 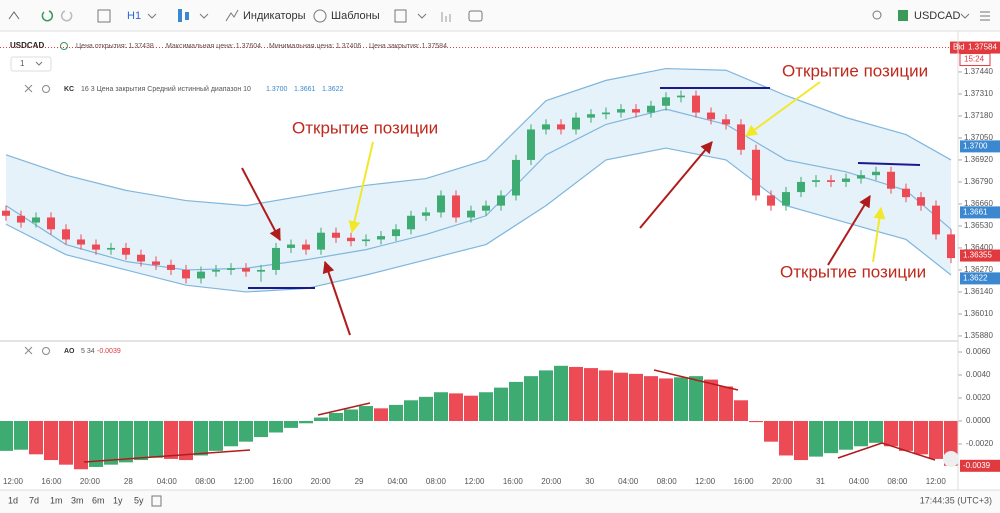 I want to click on countdown-tag, so click(x=975, y=60).